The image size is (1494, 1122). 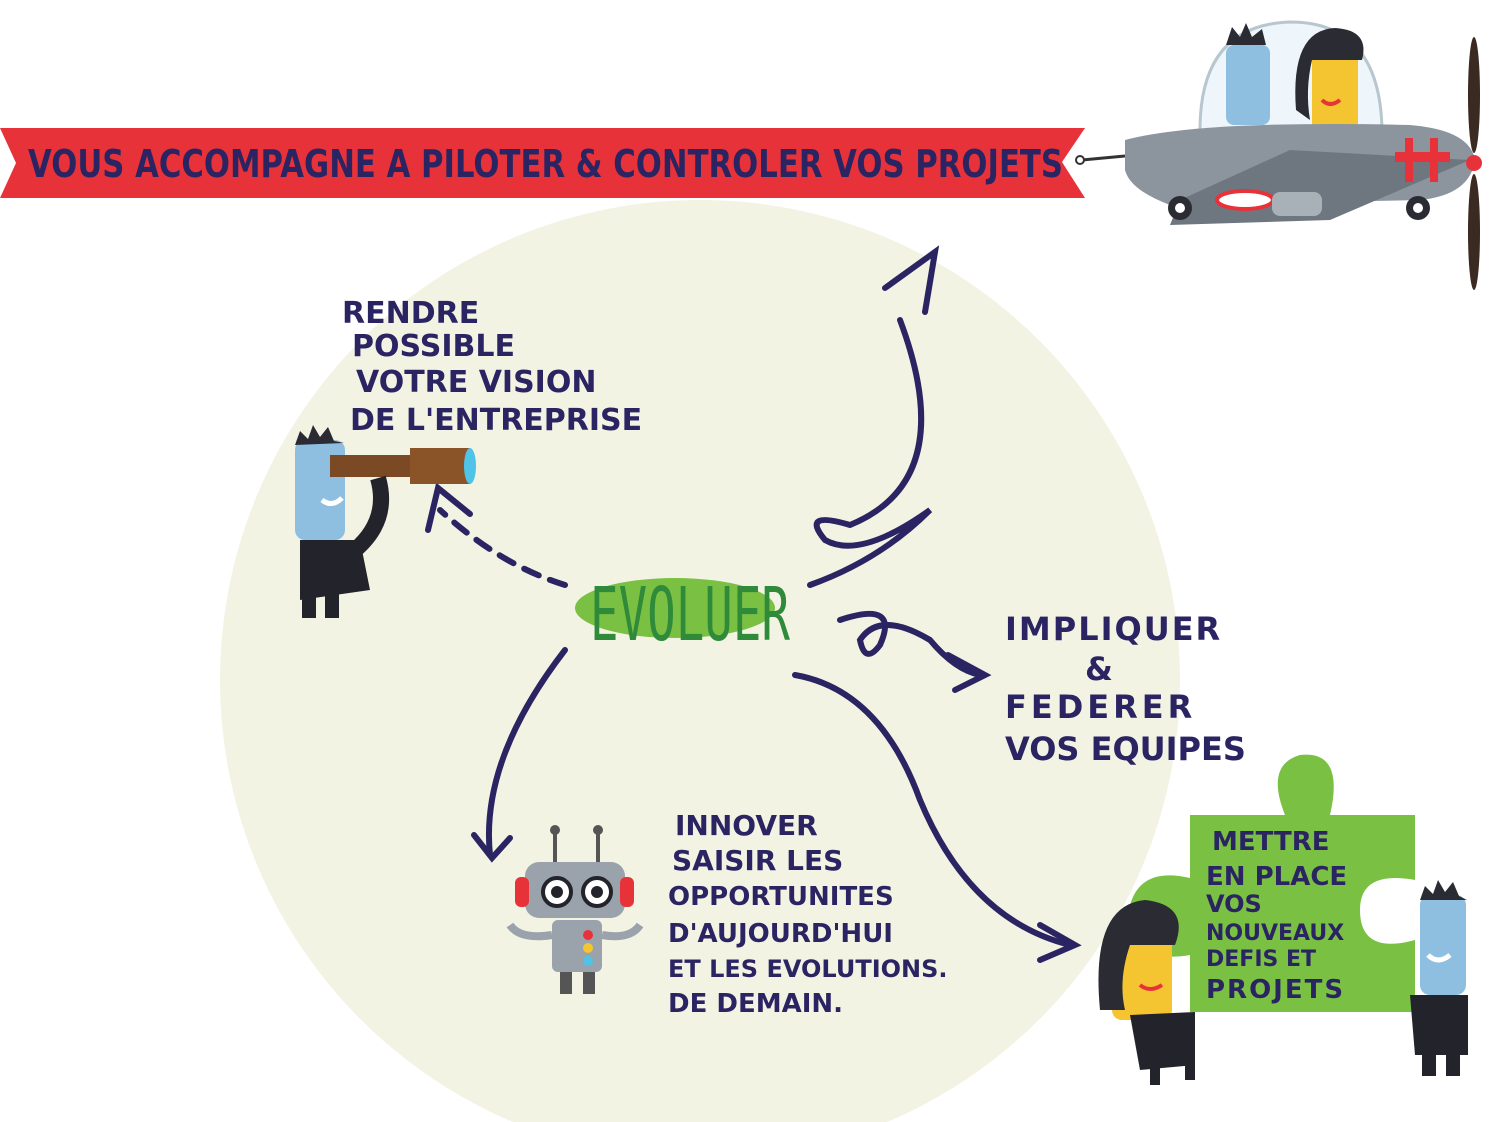 I want to click on arrowhead-vision-icon, so click(x=449, y=507).